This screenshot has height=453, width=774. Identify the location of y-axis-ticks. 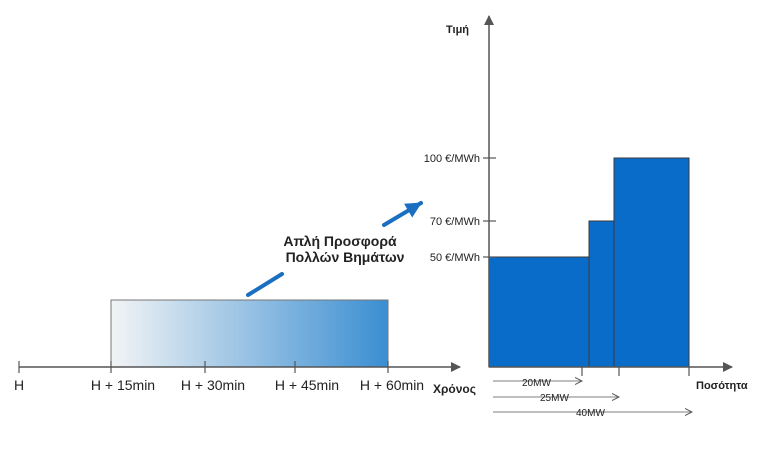
(489, 207).